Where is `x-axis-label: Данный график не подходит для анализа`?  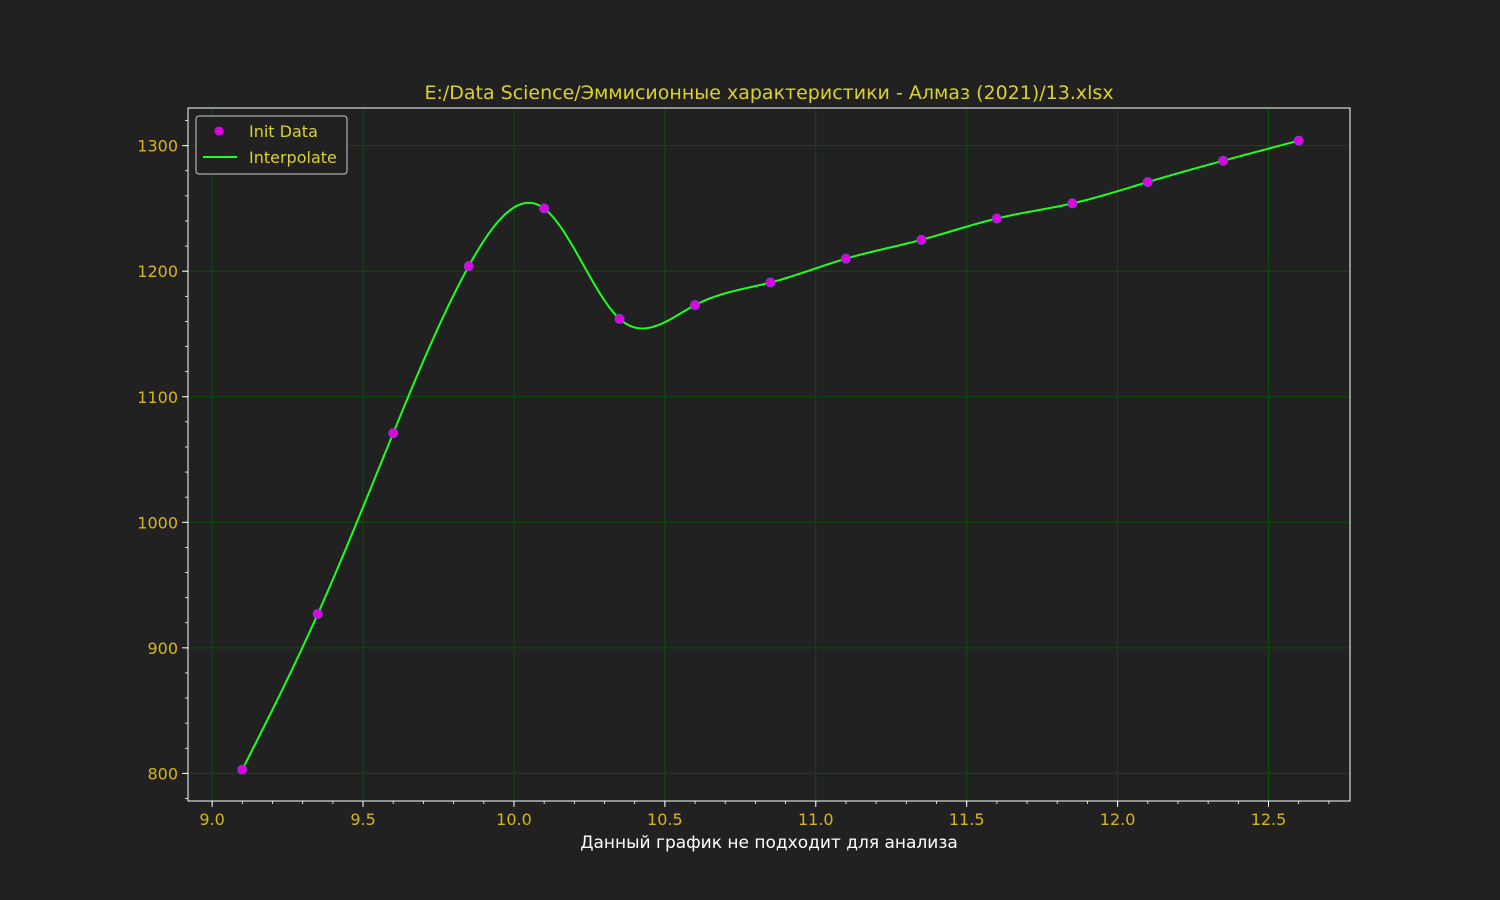
x-axis-label: Данный график не подходит для анализа is located at coordinates (769, 843).